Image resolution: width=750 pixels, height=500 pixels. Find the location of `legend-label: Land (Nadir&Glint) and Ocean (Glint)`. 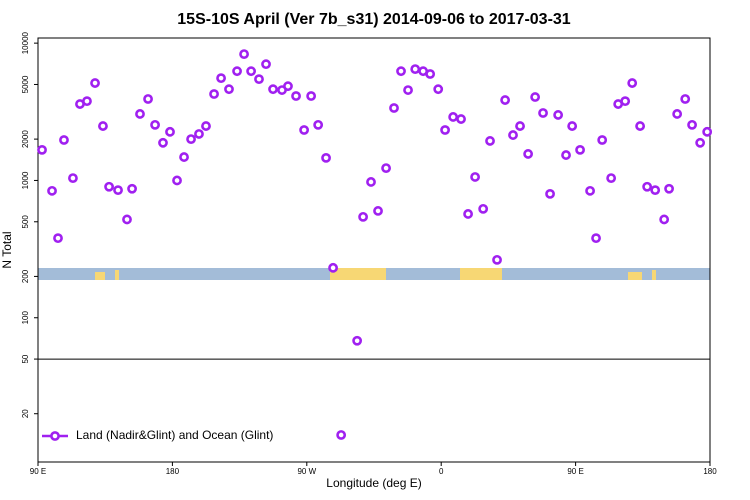

legend-label: Land (Nadir&Glint) and Ocean (Glint) is located at coordinates (174, 435).